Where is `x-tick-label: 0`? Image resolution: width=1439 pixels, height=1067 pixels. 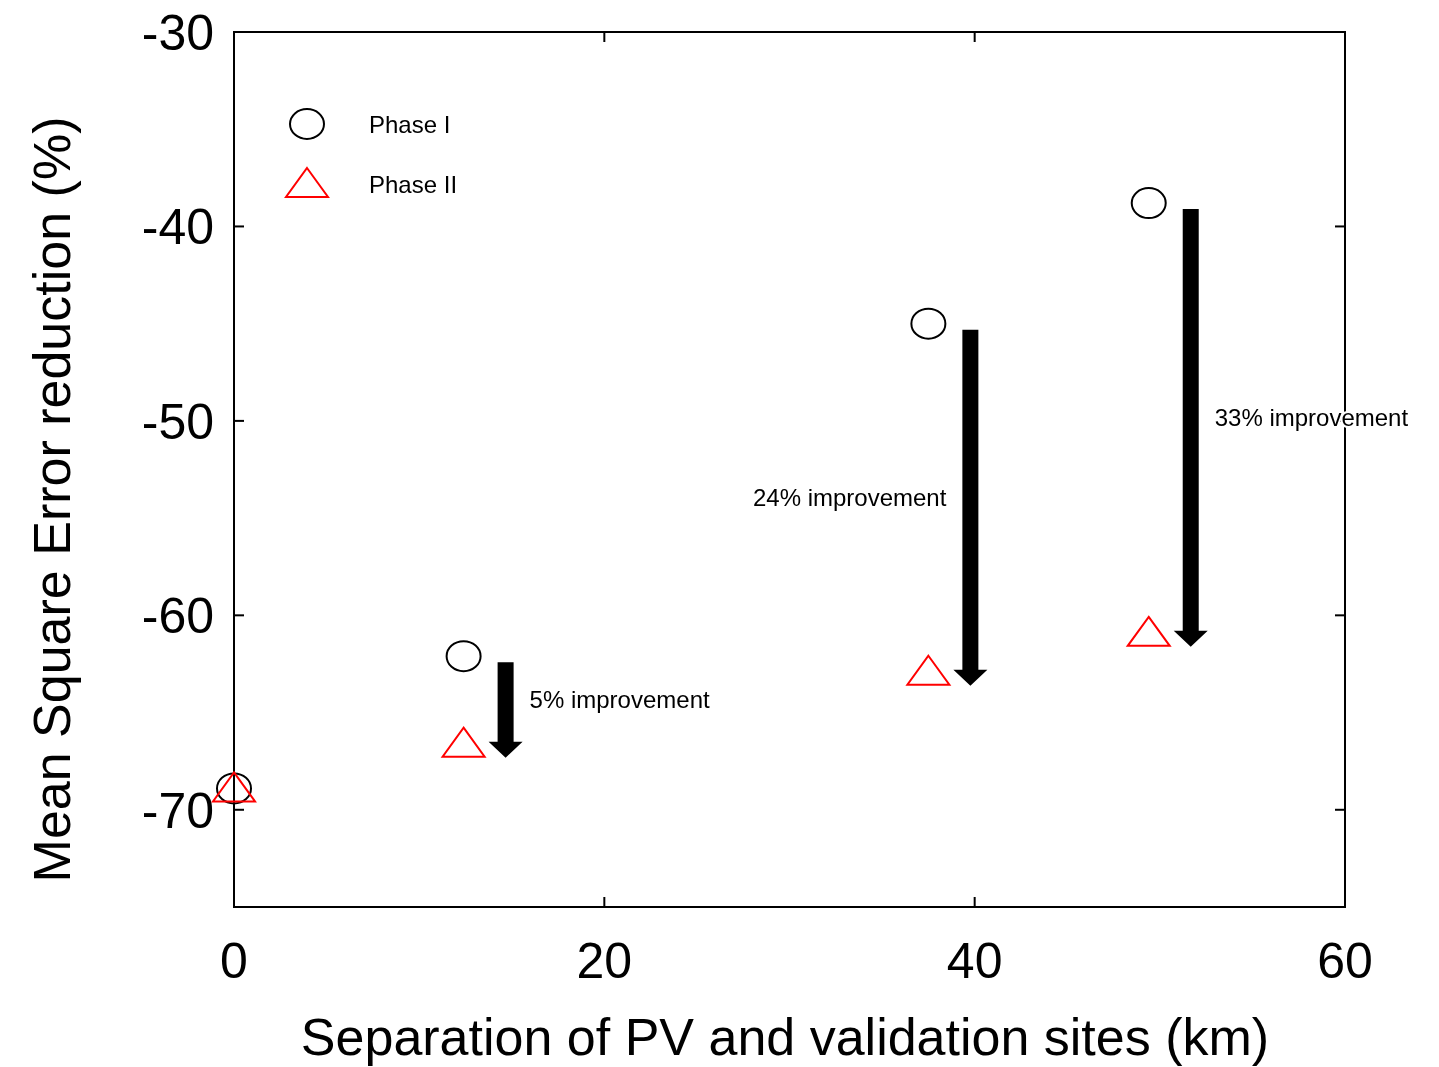
x-tick-label: 0 is located at coordinates (234, 961).